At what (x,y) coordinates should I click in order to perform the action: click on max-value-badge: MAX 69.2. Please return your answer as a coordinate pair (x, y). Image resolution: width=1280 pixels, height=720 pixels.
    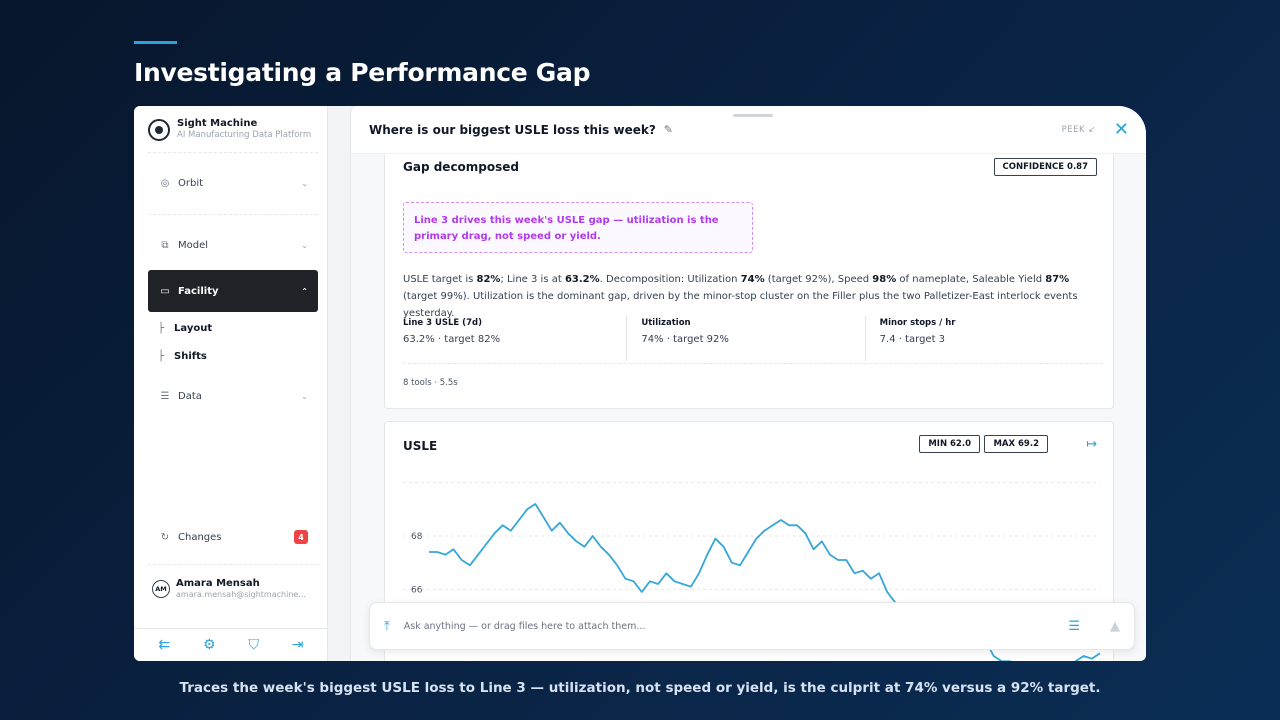
    Looking at the image, I should click on (1016, 444).